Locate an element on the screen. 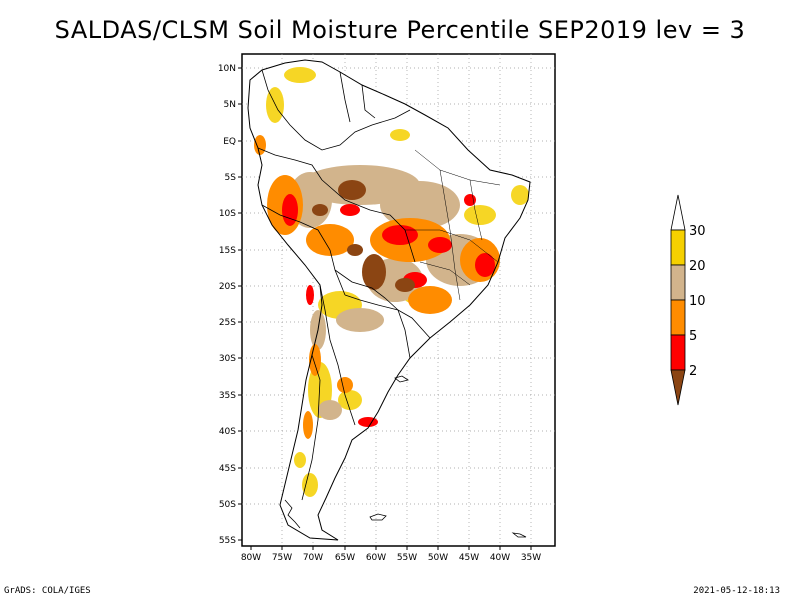 The image size is (800, 600). lat-label: 20S is located at coordinates (227, 287).